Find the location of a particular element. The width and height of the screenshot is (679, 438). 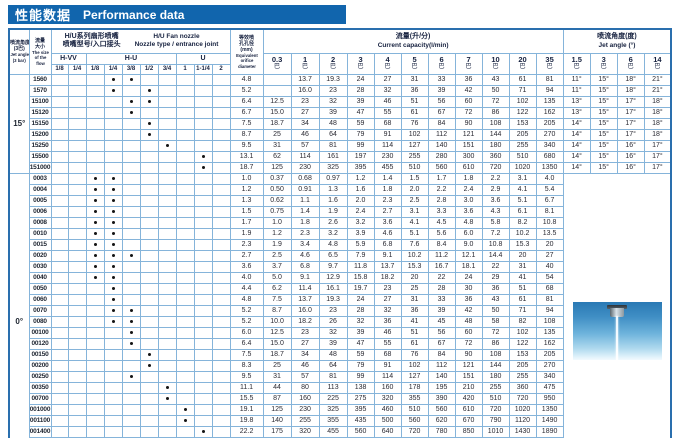

capacity-cell: 39 is located at coordinates (333, 112).